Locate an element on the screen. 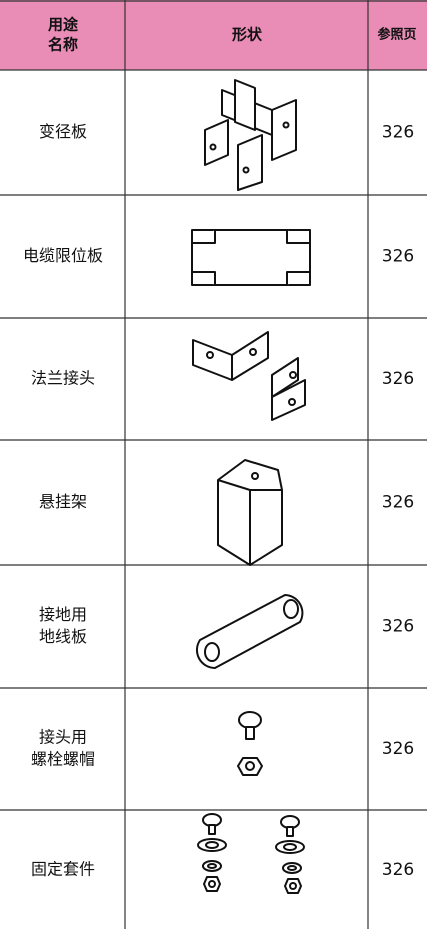 The height and width of the screenshot is (929, 427). header-name: 名称 is located at coordinates (63, 45).